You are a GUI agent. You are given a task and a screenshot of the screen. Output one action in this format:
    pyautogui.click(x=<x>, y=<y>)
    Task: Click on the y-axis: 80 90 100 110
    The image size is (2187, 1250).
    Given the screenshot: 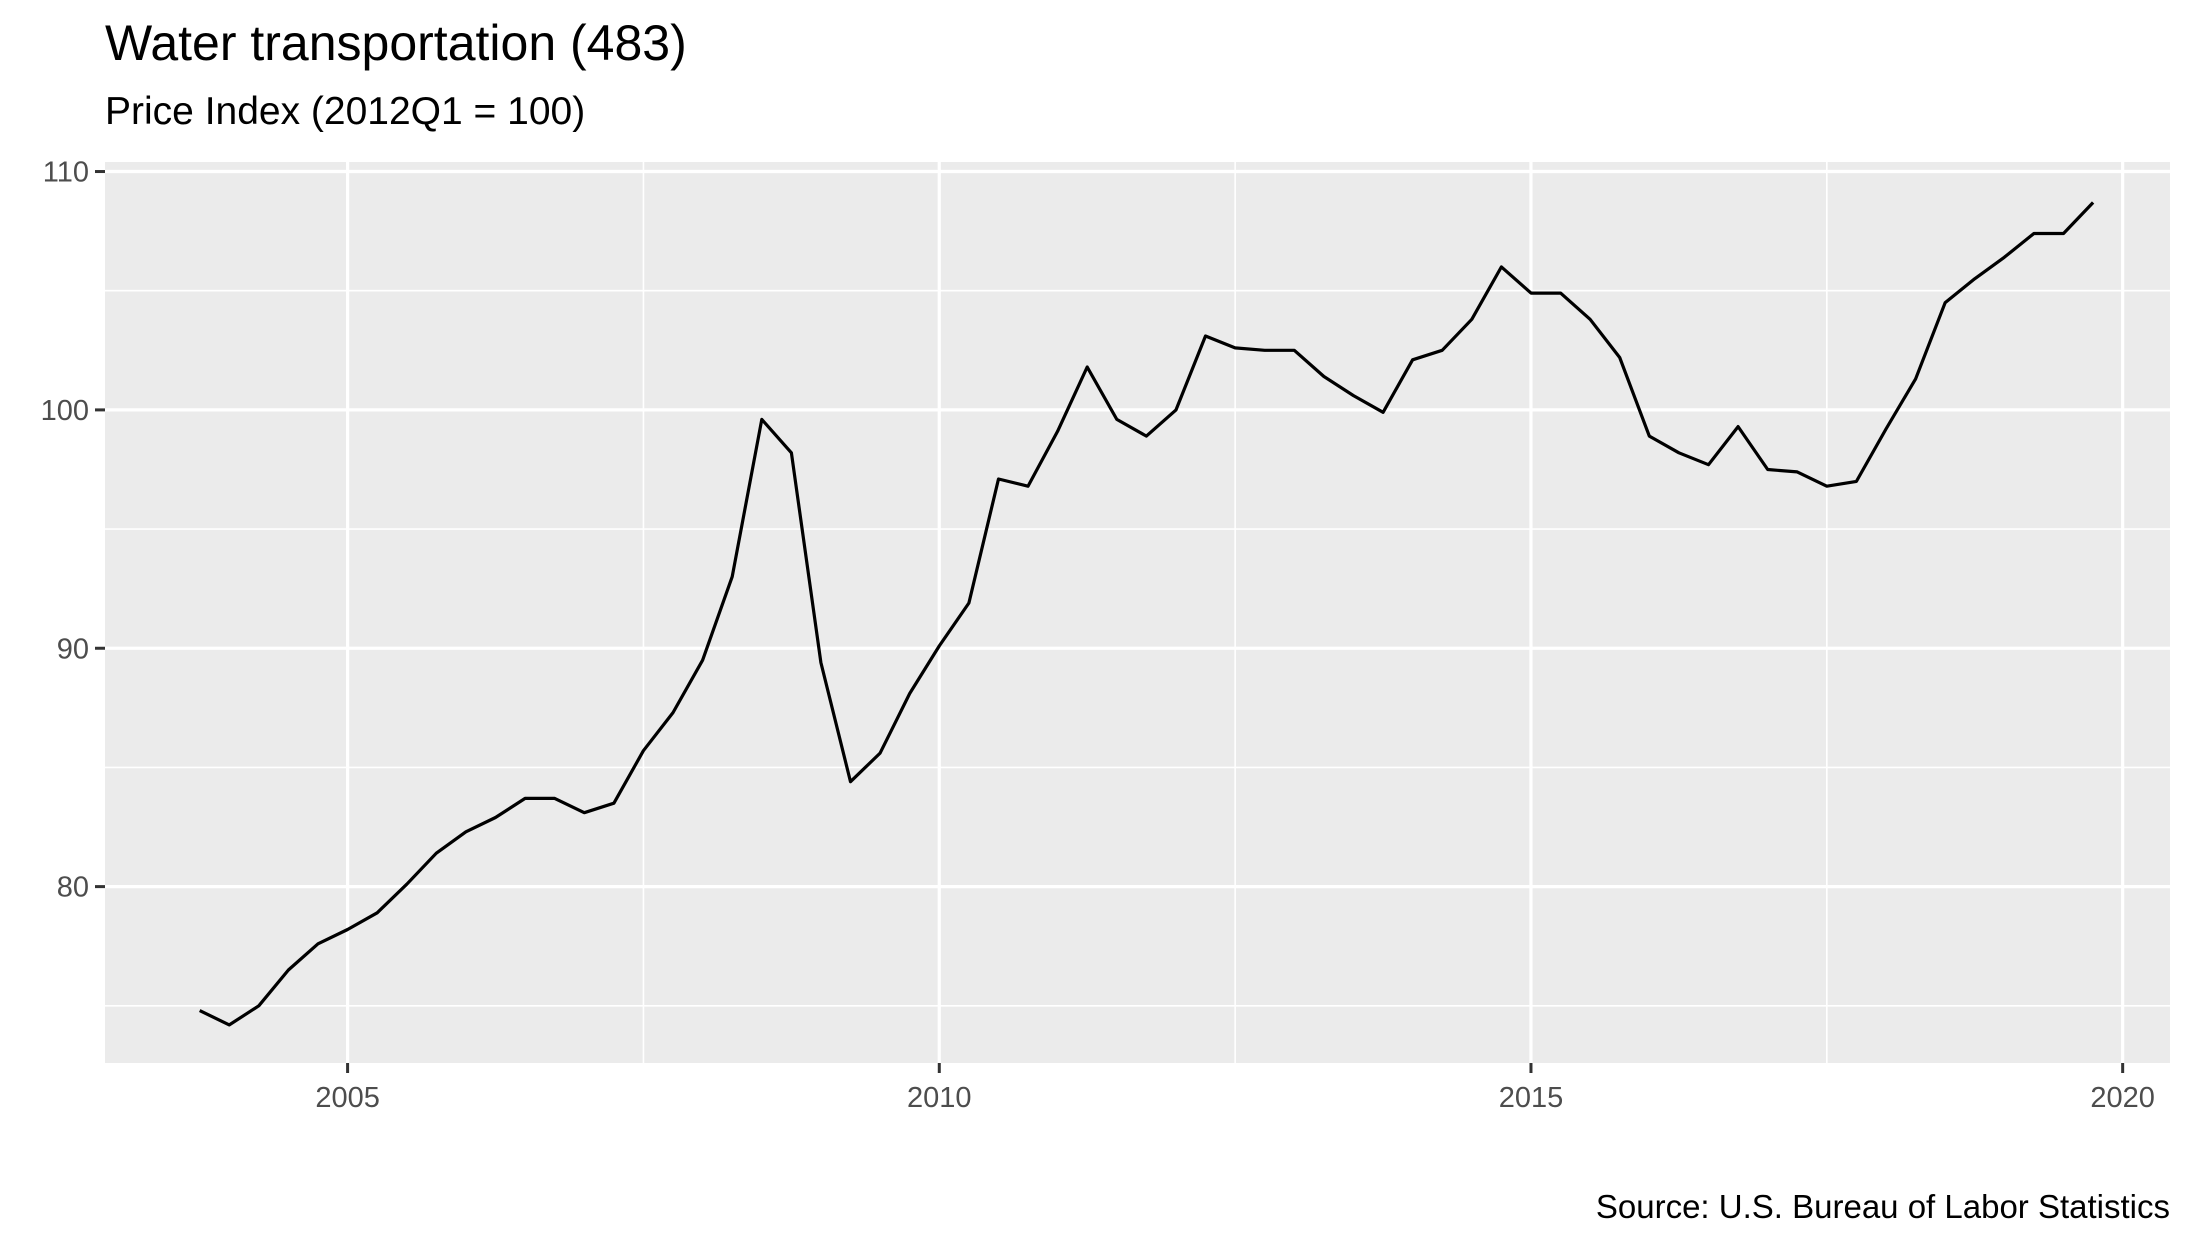 What is the action you would take?
    pyautogui.click(x=73, y=530)
    